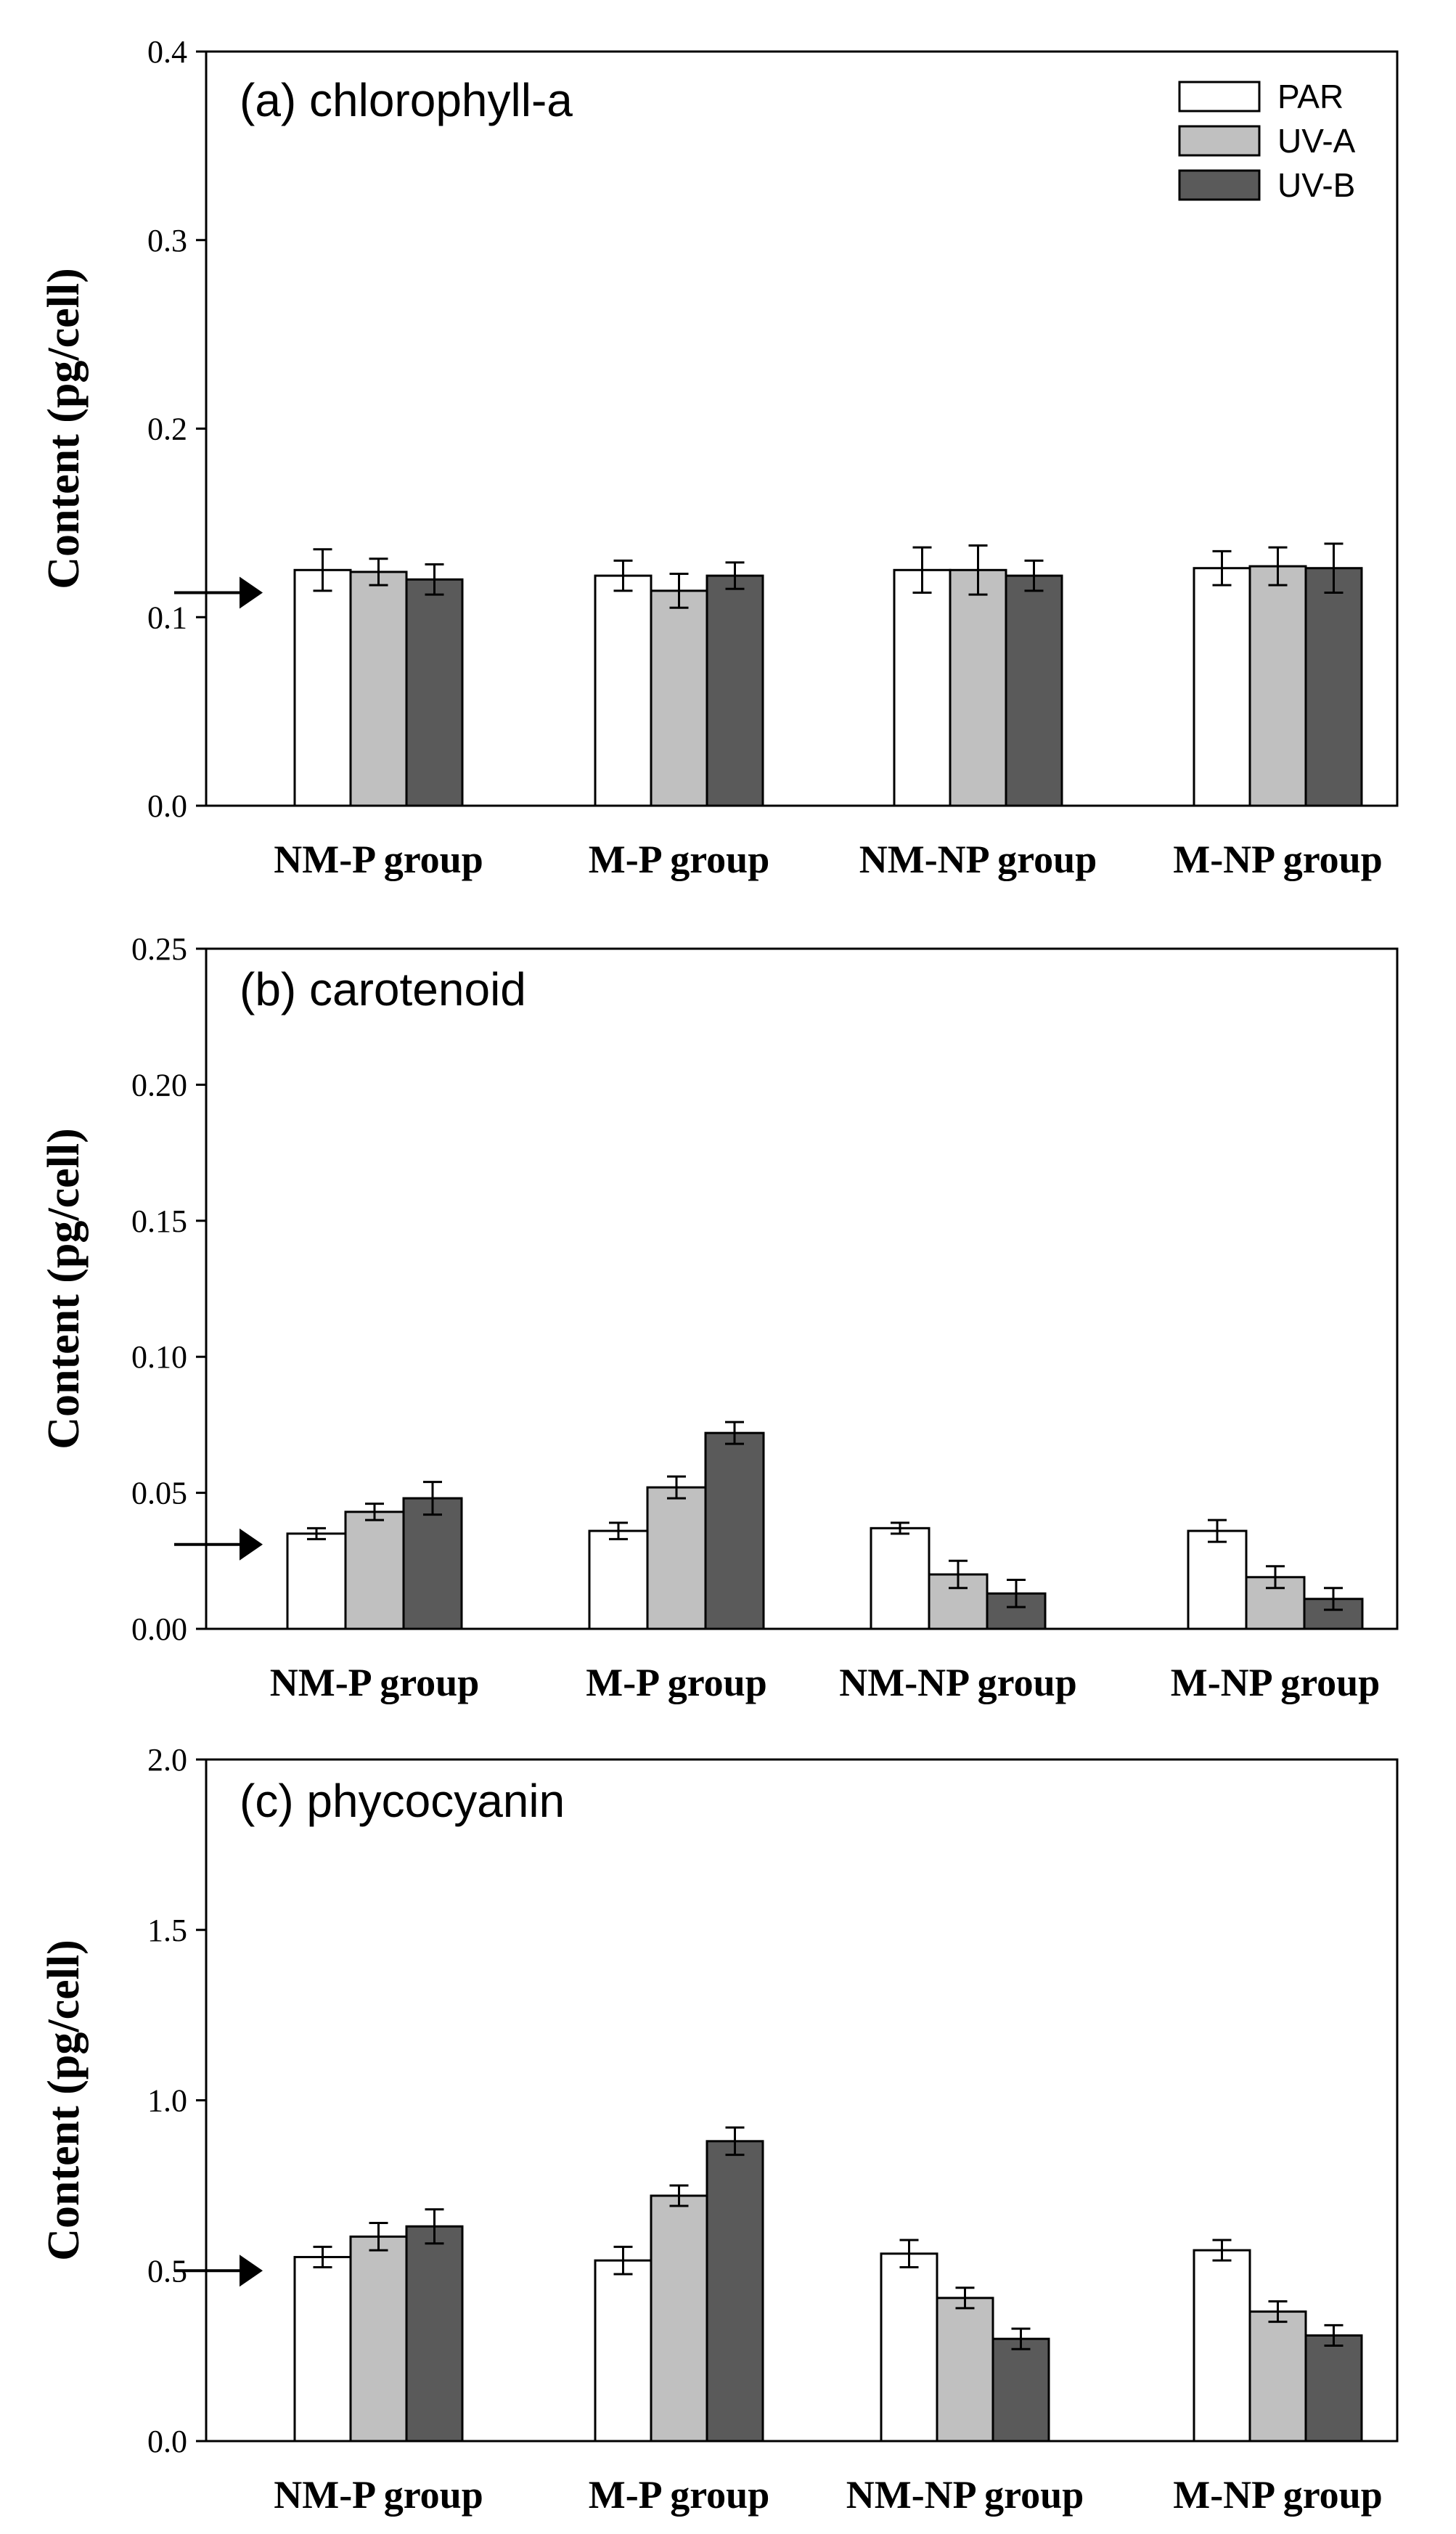 The image size is (1456, 2534). What do you see at coordinates (1219, 141) in the screenshot?
I see `legend-swatch-uv-a` at bounding box center [1219, 141].